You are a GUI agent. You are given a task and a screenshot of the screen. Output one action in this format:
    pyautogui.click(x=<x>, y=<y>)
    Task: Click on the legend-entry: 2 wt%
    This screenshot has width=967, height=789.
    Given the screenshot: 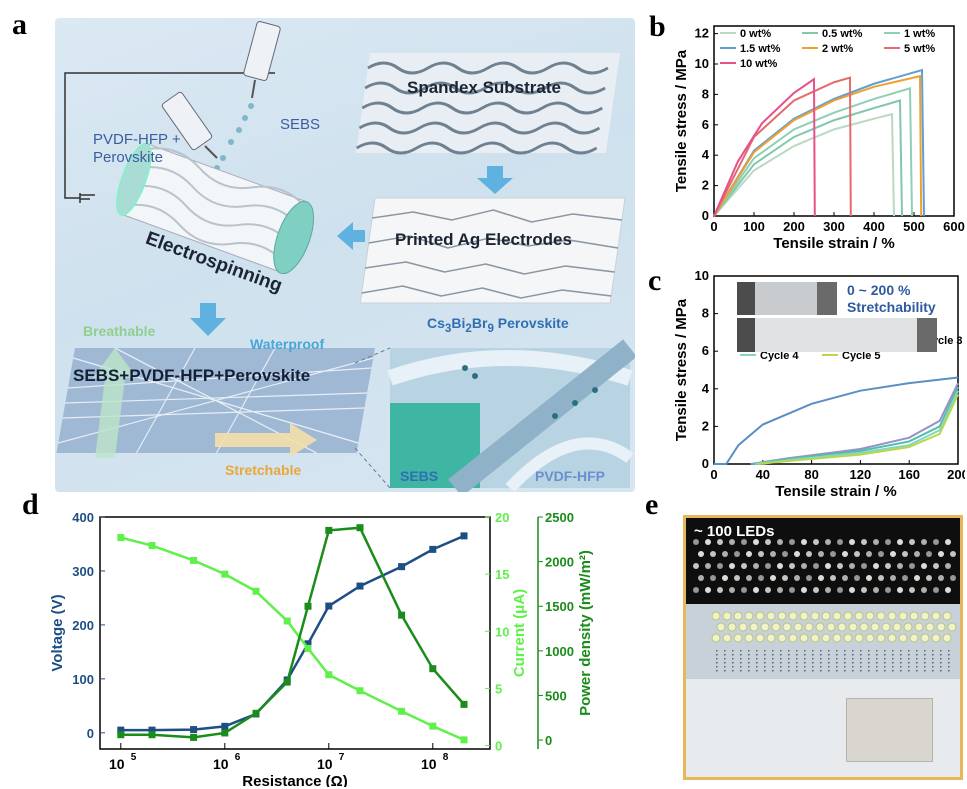 What is the action you would take?
    pyautogui.click(x=837, y=49)
    